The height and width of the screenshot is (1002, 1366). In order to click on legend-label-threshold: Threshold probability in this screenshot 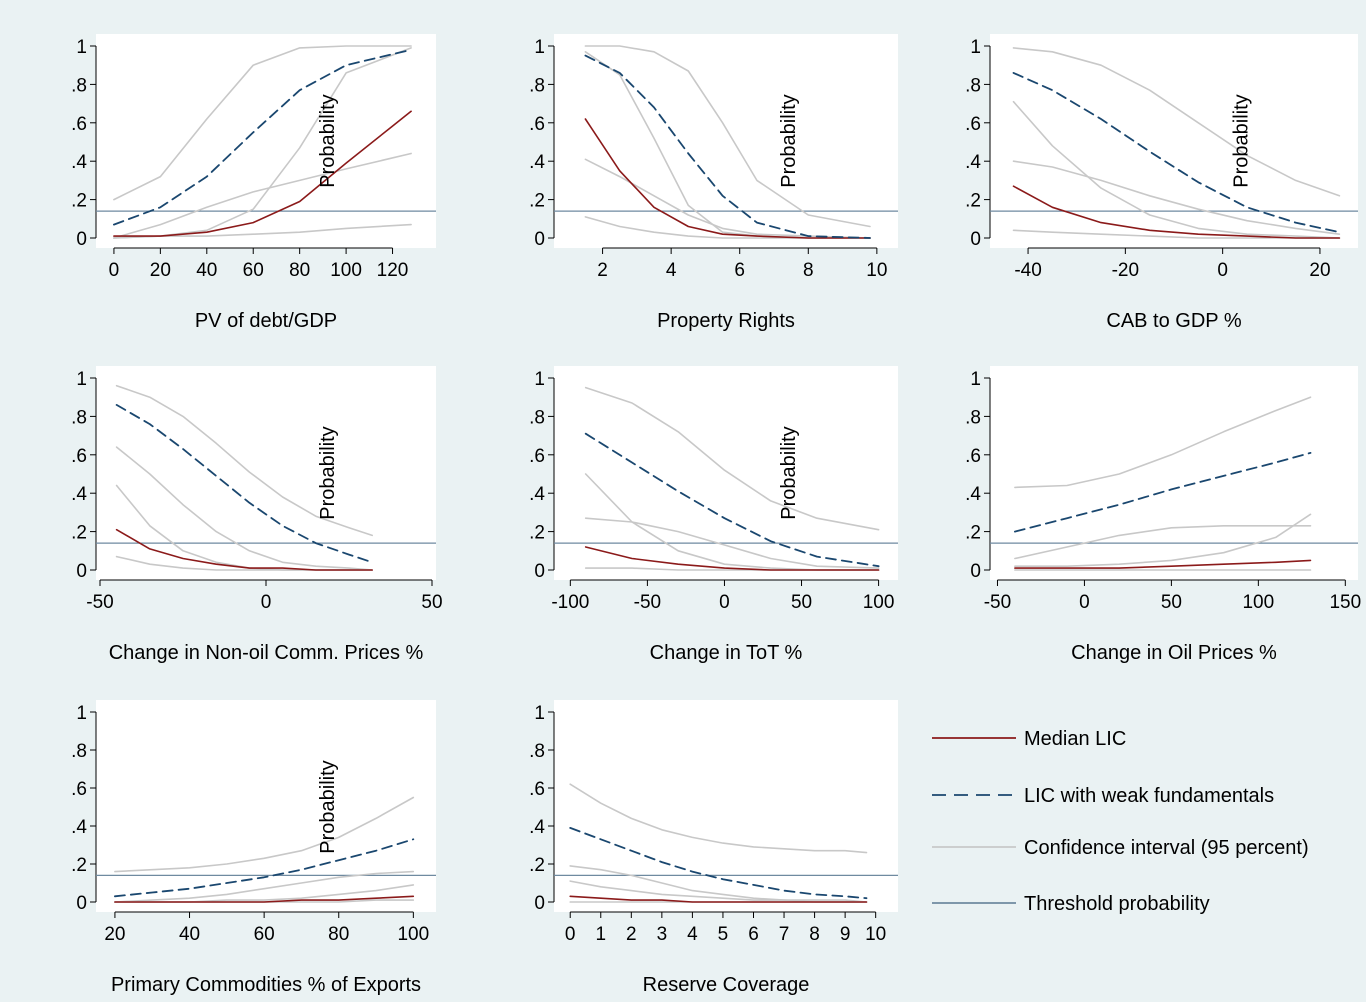, I will do `click(1117, 904)`.